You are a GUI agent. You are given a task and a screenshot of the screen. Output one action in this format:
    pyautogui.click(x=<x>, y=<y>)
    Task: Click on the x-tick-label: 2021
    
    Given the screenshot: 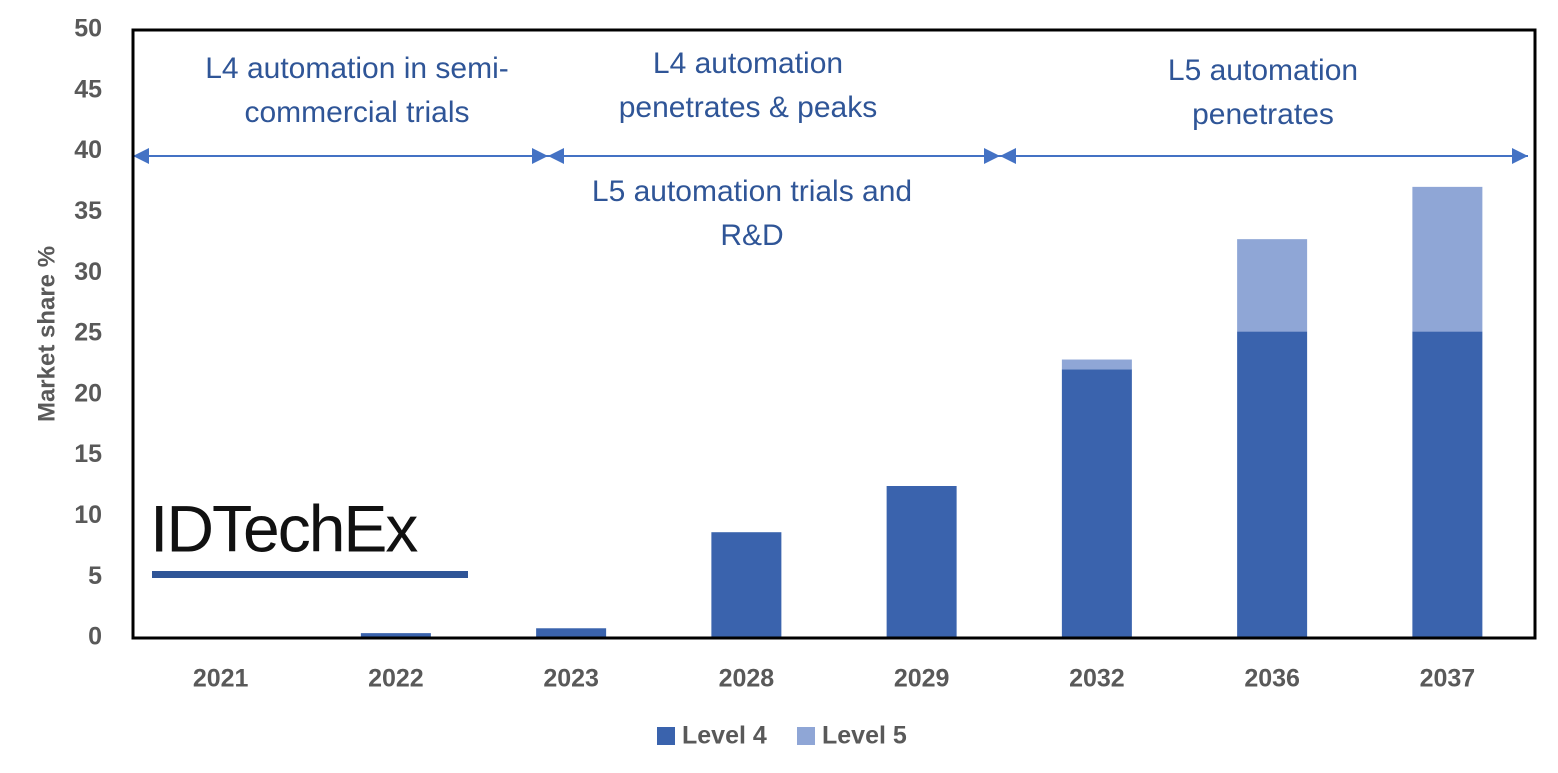 What is the action you would take?
    pyautogui.click(x=221, y=679)
    